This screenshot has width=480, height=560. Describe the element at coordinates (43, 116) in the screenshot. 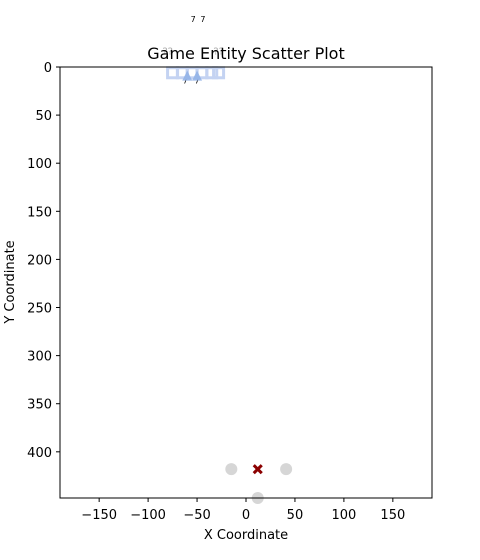

I see `y-tick-label: 50` at that location.